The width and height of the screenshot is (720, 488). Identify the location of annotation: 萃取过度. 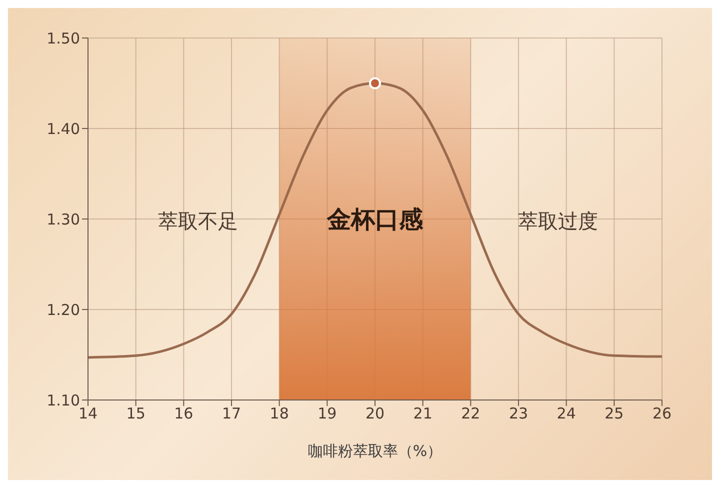
(558, 221).